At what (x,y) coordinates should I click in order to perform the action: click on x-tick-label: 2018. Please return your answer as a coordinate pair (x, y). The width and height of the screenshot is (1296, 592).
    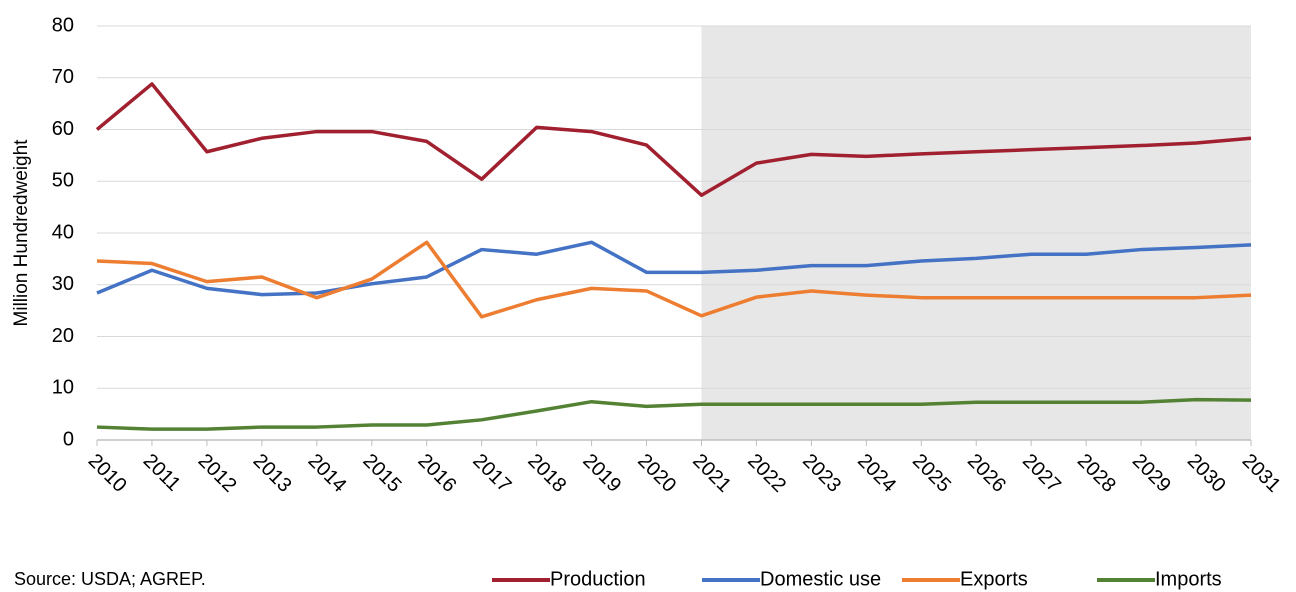
    Looking at the image, I should click on (546, 473).